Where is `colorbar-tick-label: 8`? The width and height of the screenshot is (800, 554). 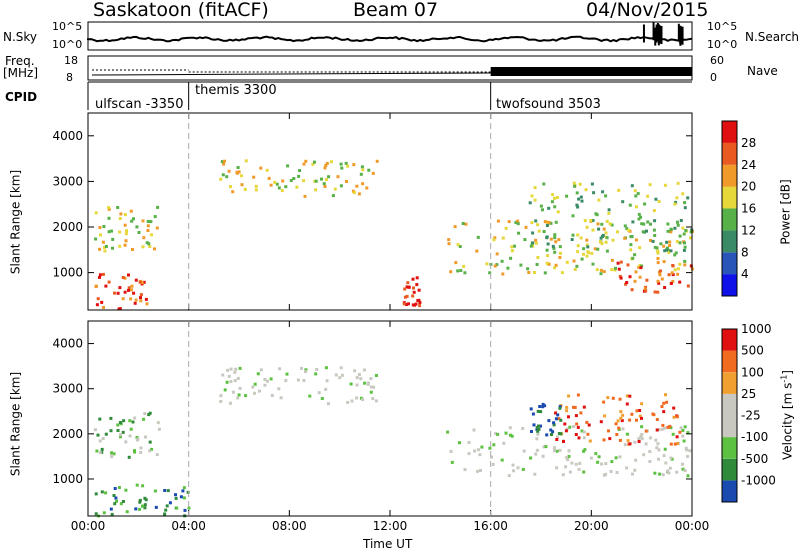 colorbar-tick-label: 8 is located at coordinates (745, 252).